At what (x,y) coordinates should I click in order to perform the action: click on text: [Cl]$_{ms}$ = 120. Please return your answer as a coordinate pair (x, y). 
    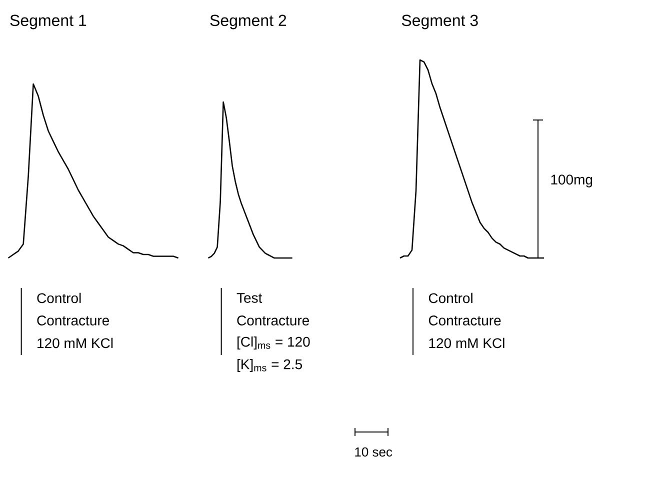
    Looking at the image, I should click on (274, 343).